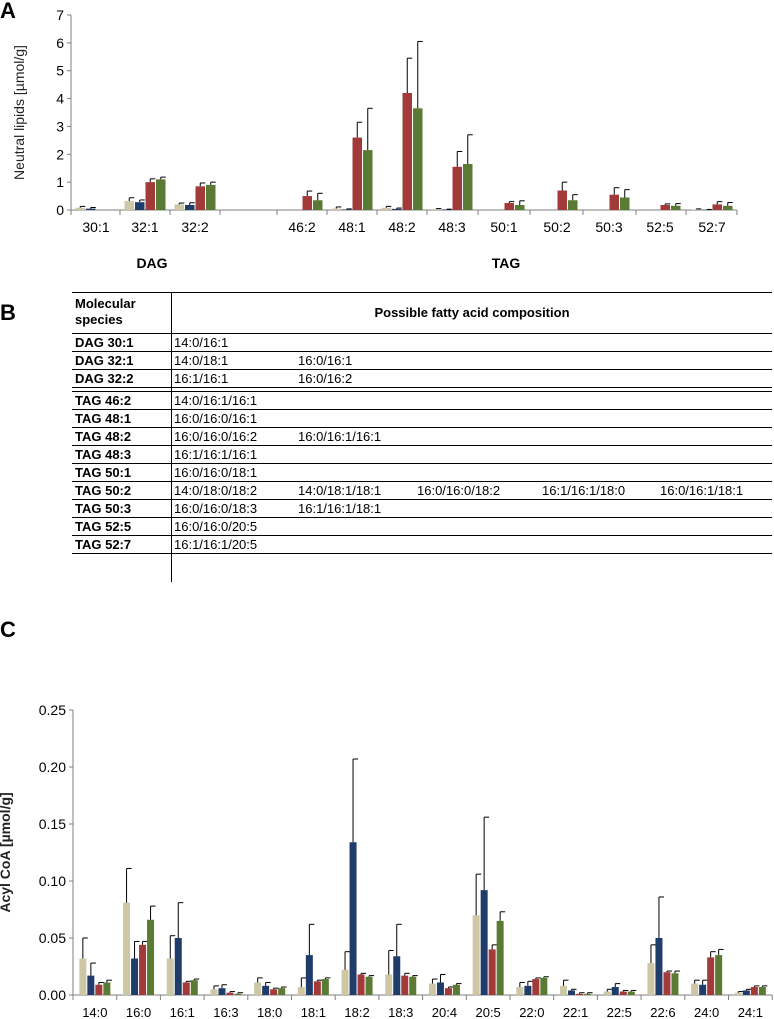  What do you see at coordinates (52, 710) in the screenshot?
I see `y-tick-label: 0.25` at bounding box center [52, 710].